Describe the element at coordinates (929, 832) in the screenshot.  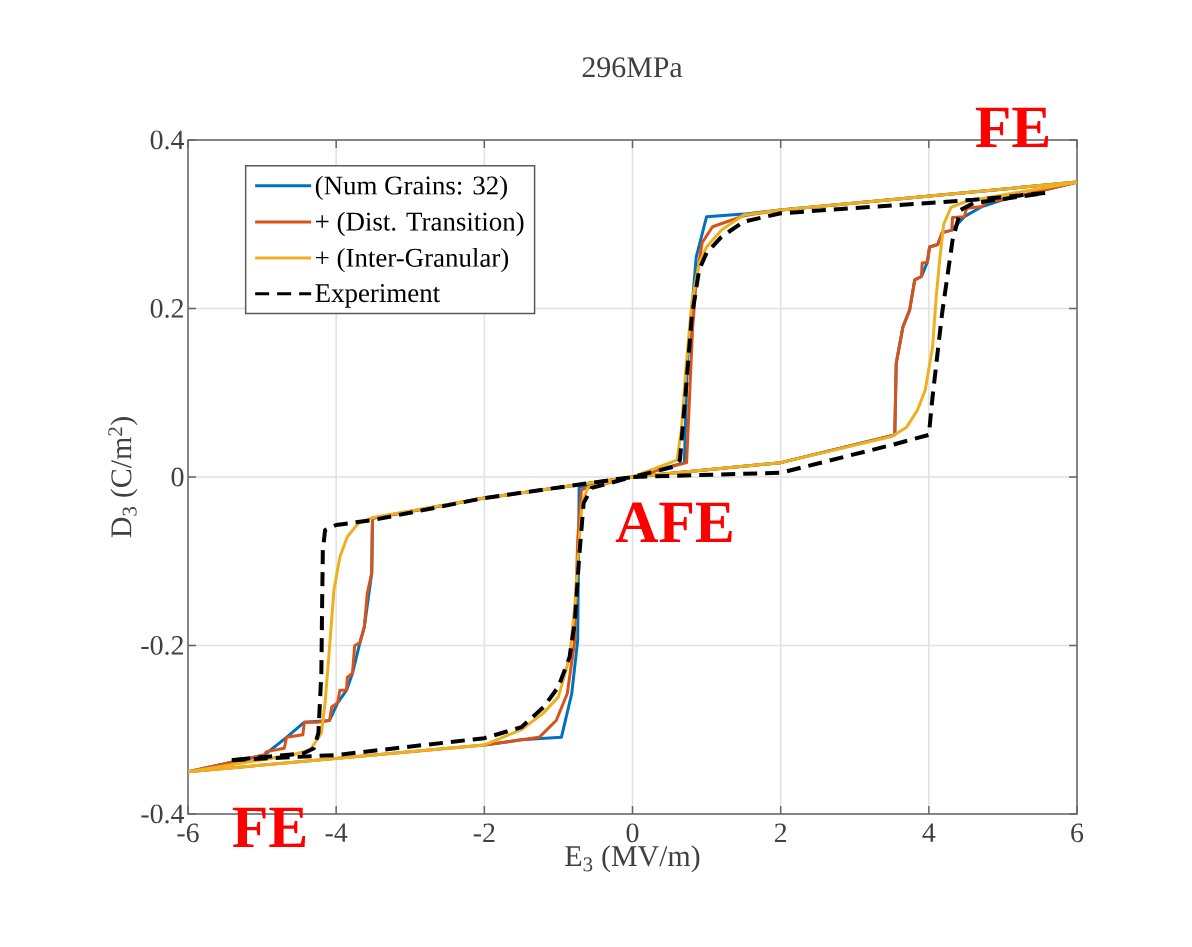
I see `x-tick-label: 4` at that location.